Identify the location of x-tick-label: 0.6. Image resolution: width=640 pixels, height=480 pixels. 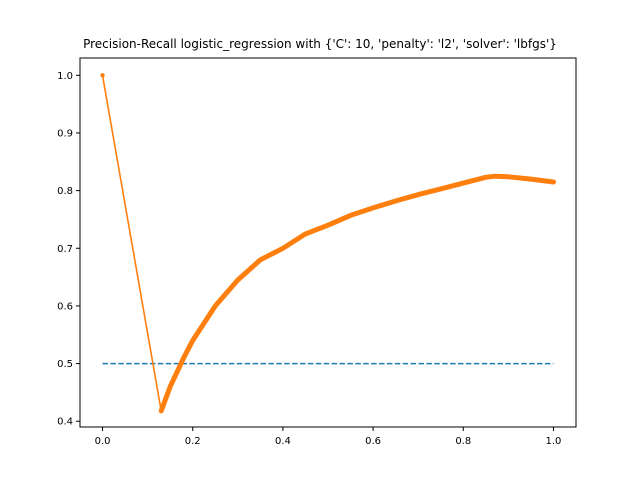
(373, 441).